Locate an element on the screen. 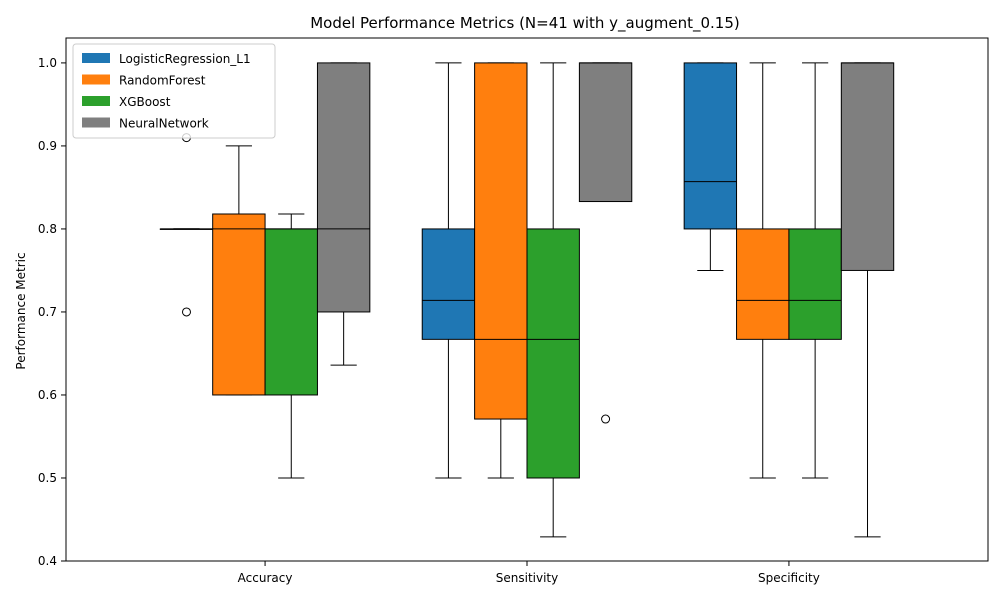  box-XGBoost-Specificity is located at coordinates (815, 270).